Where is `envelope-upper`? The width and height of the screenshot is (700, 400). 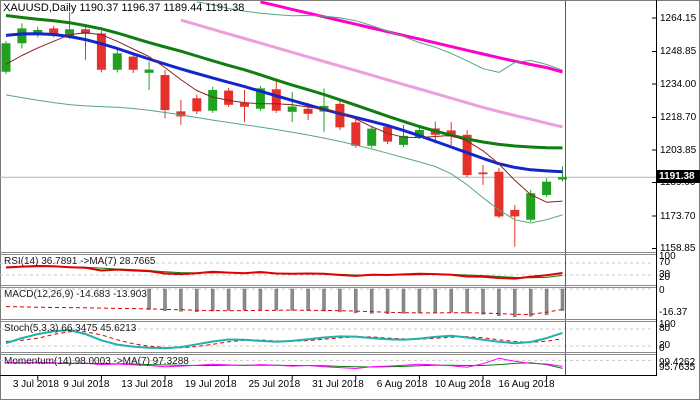 envelope-upper is located at coordinates (379, 37).